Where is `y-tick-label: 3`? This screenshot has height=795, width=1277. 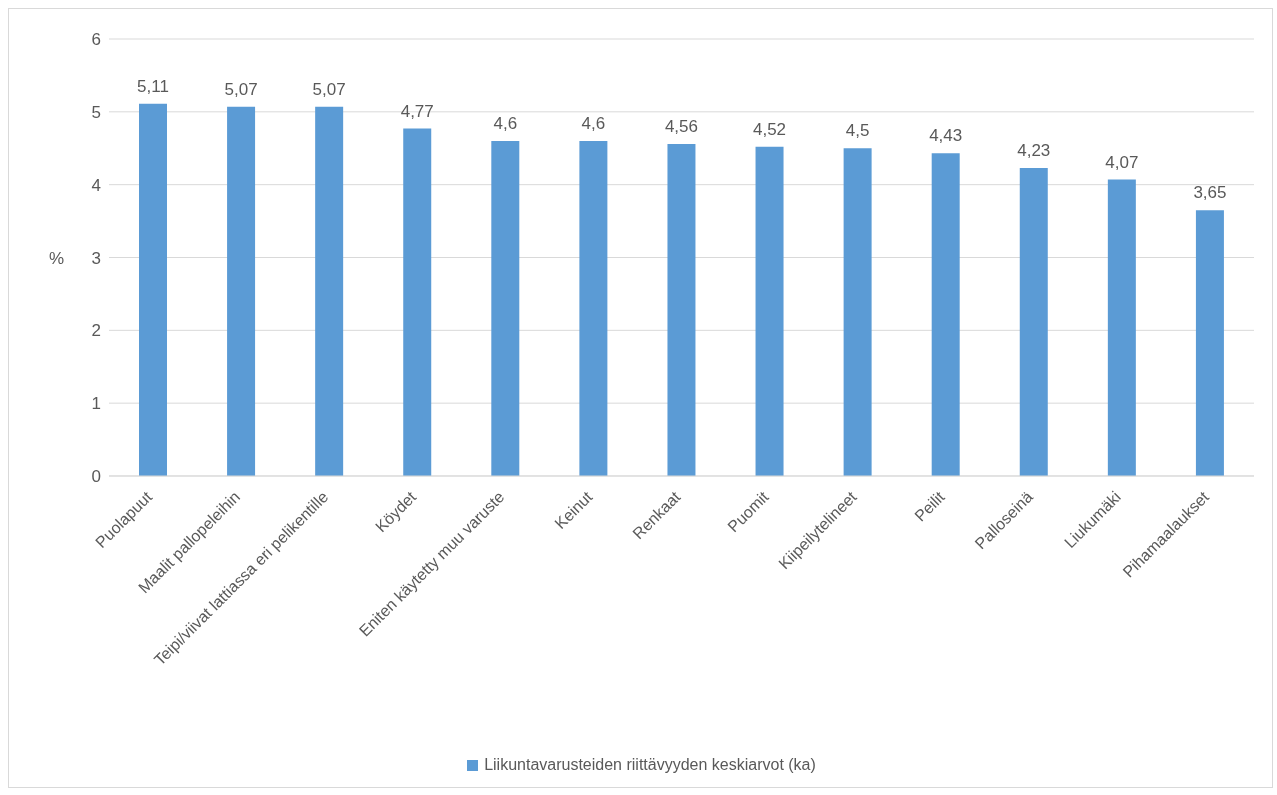
y-tick-label: 3 is located at coordinates (96, 258).